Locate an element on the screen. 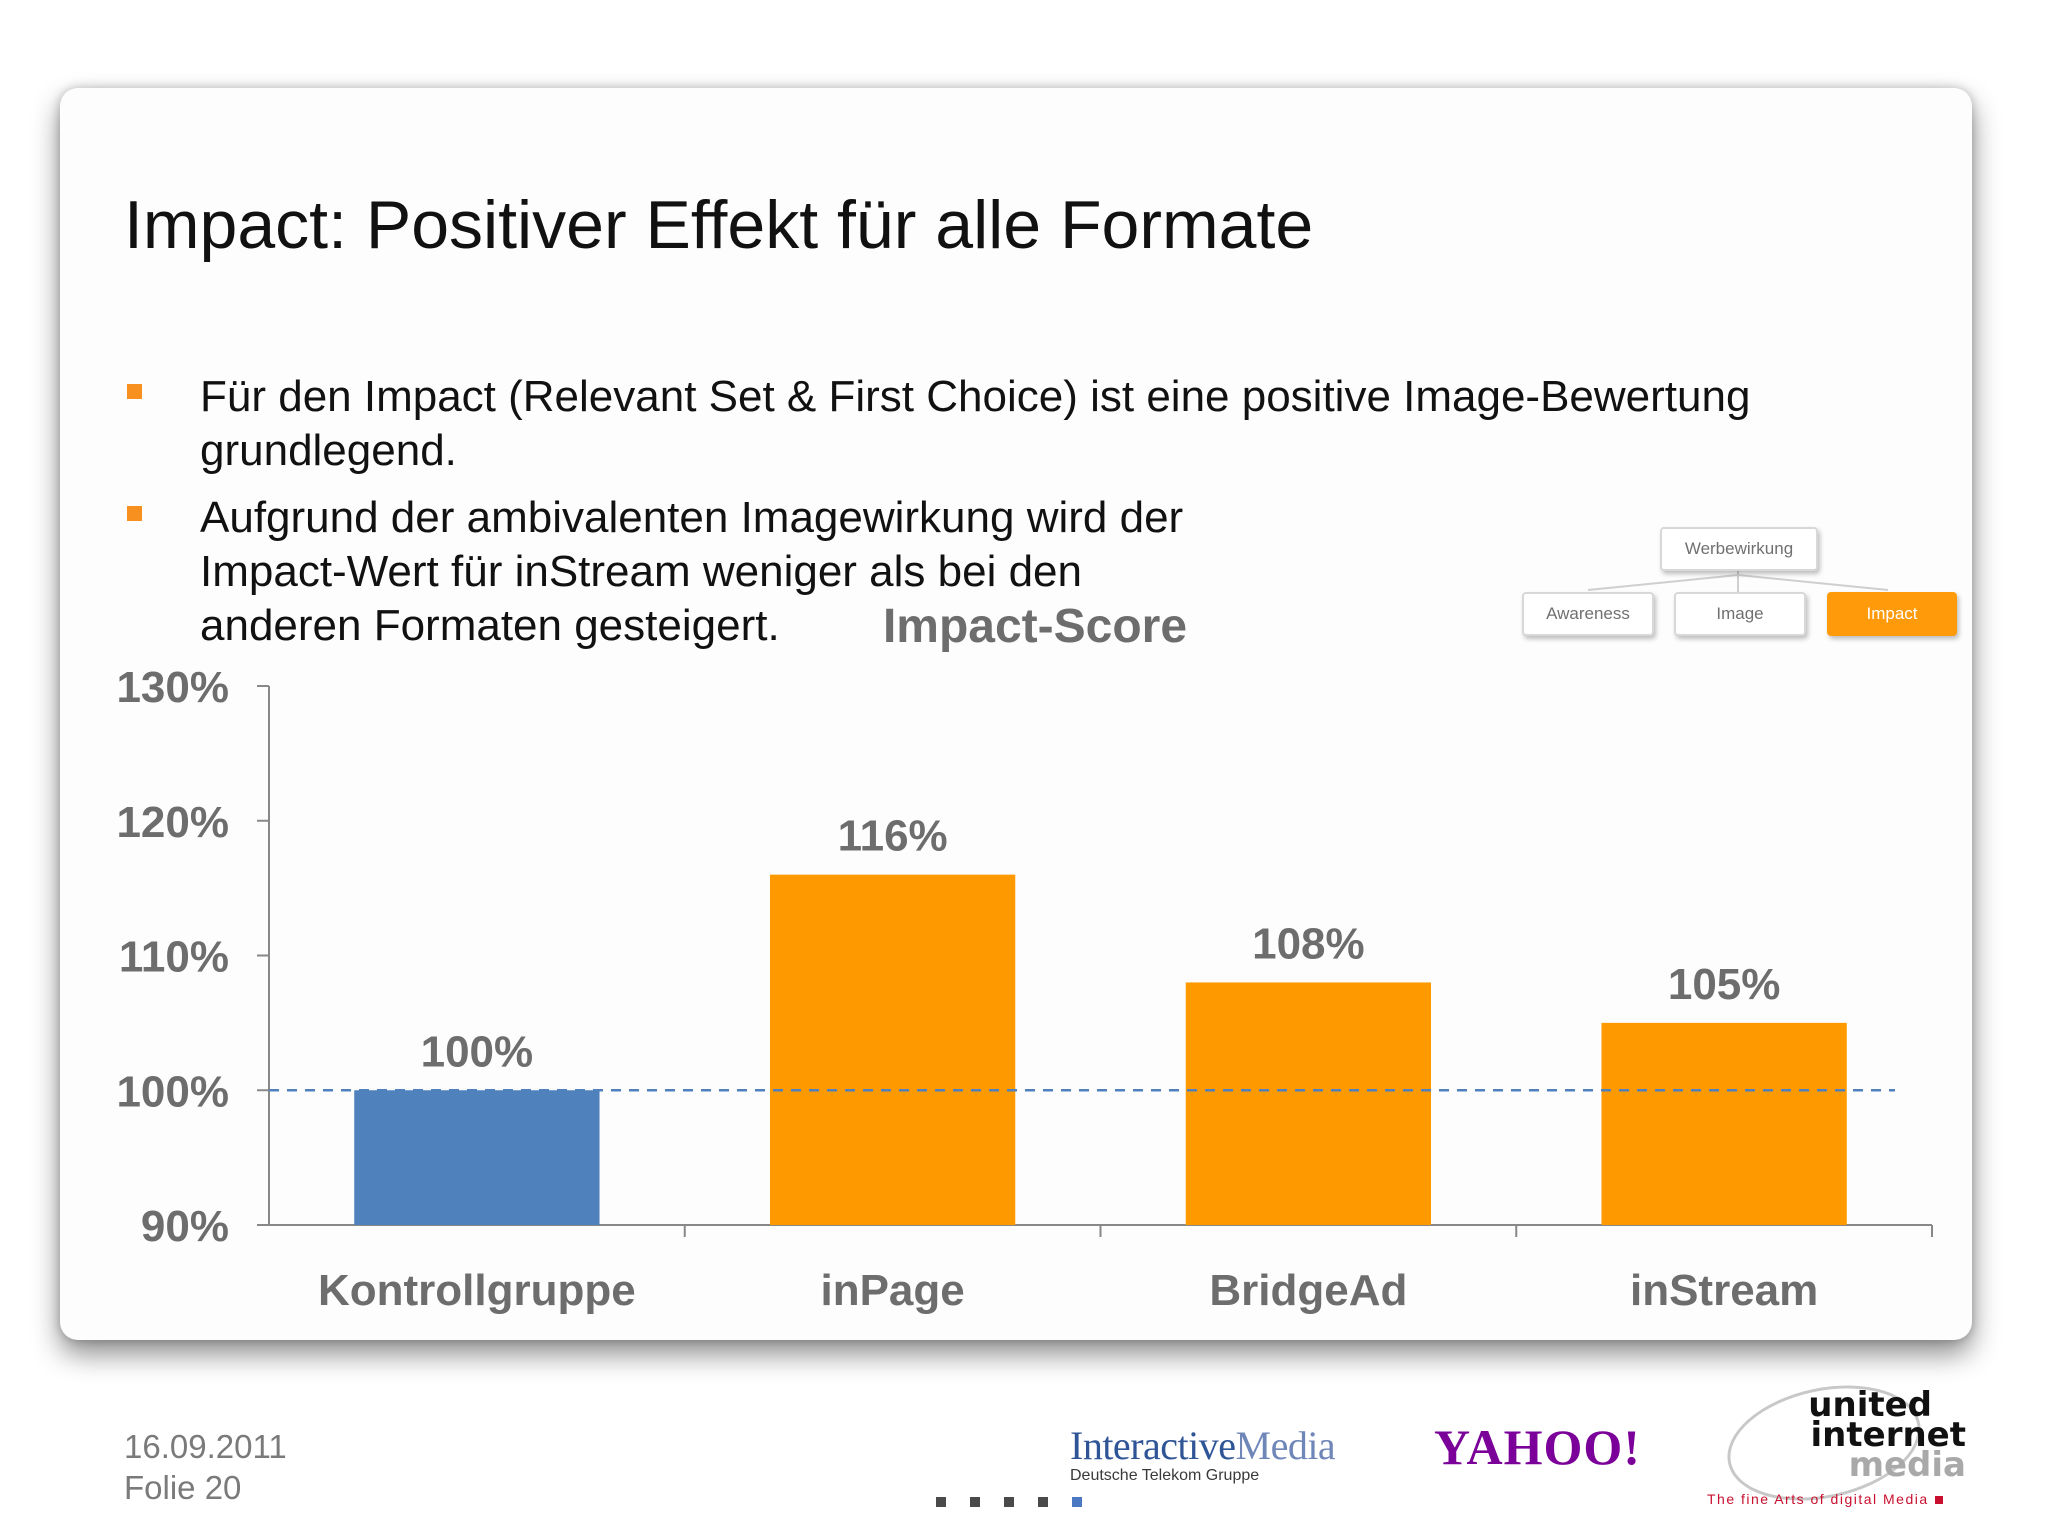 The image size is (2048, 1536). x-tick-label: inStream is located at coordinates (1724, 1290).